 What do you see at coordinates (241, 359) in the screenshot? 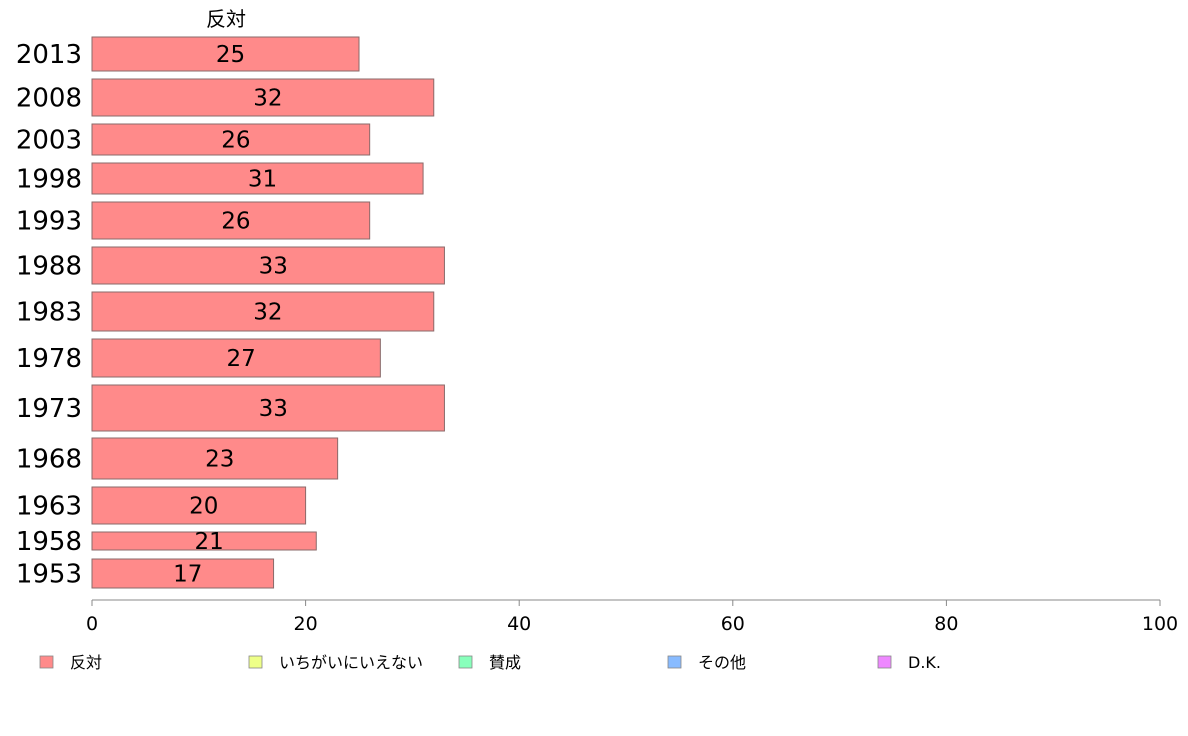
I see `bar-value-label: 27` at bounding box center [241, 359].